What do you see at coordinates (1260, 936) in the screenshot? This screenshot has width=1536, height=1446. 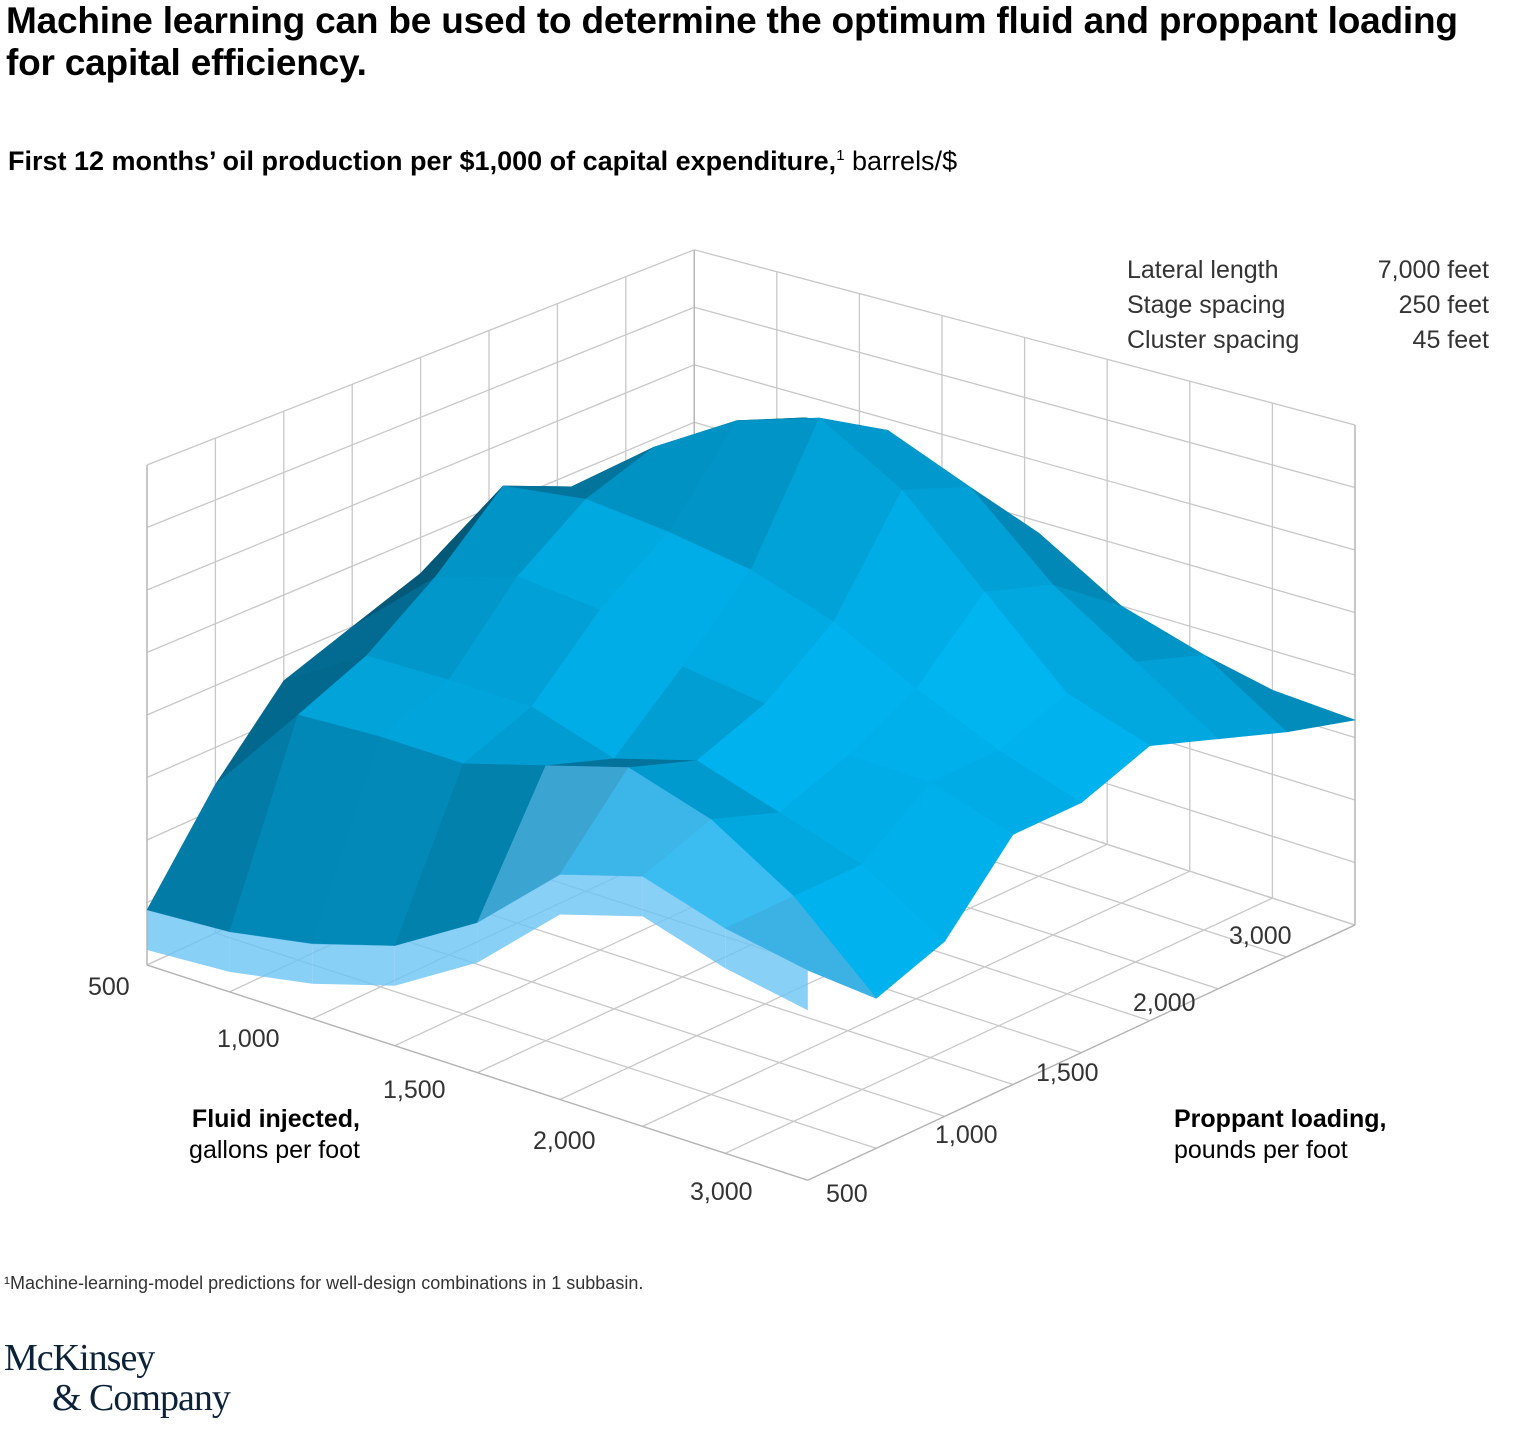 I see `y-tick-label: 3,000` at bounding box center [1260, 936].